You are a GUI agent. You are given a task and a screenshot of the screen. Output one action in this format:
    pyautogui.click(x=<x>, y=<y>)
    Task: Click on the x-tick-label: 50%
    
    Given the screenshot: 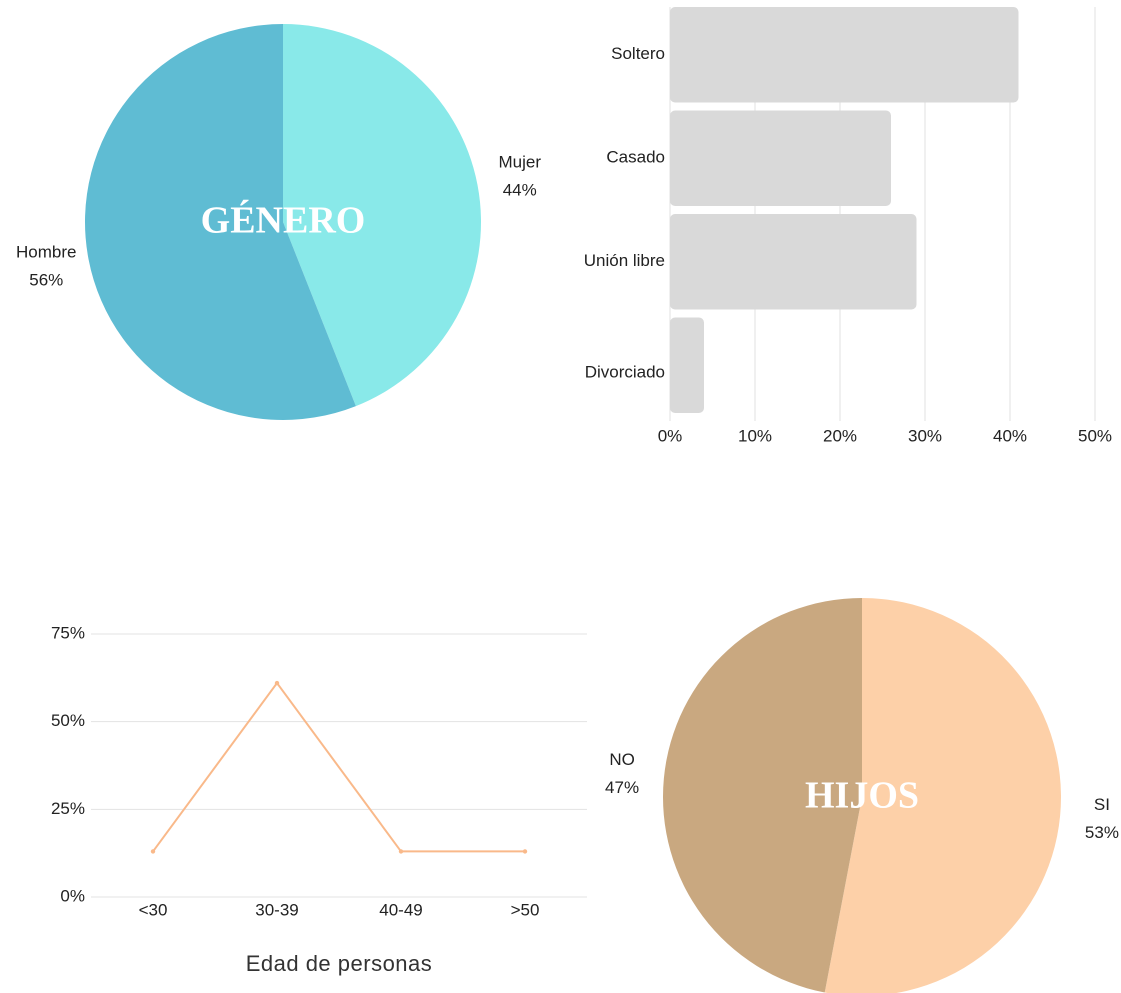 What is the action you would take?
    pyautogui.click(x=1095, y=435)
    